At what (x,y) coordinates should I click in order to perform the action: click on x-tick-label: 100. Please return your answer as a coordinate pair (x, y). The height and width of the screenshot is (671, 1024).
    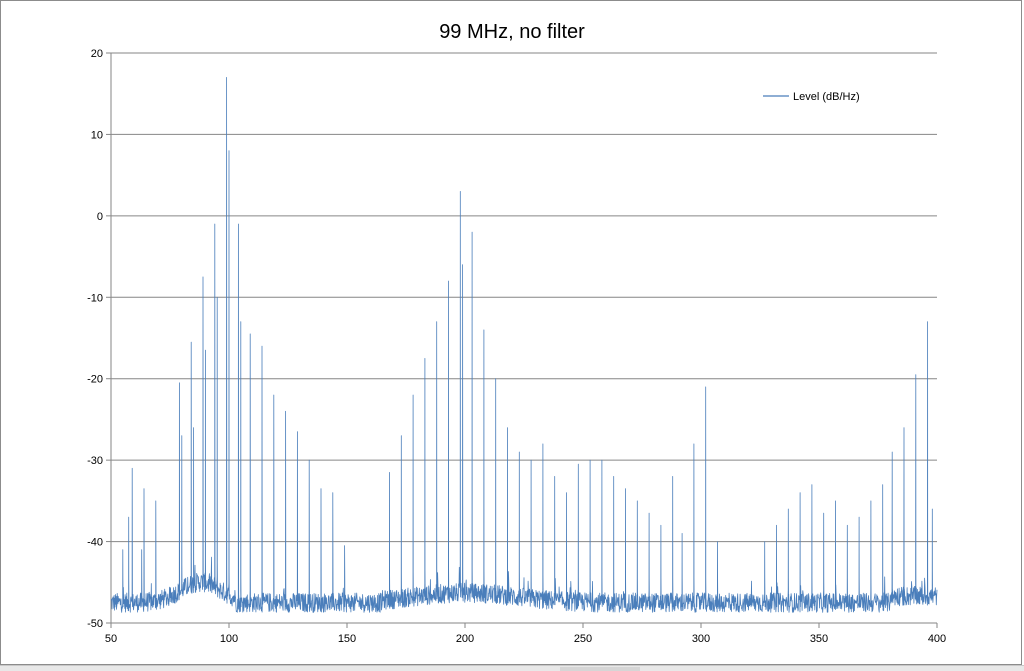
    Looking at the image, I should click on (229, 639).